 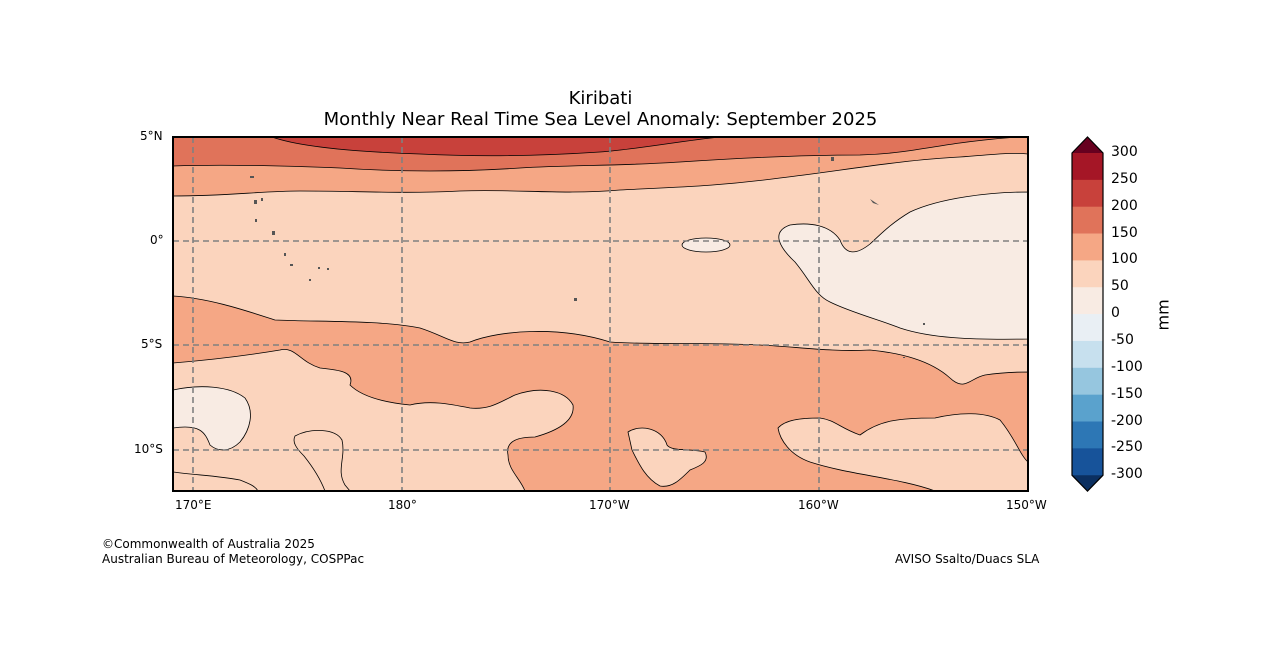 What do you see at coordinates (967, 559) in the screenshot?
I see `data-source-text: AVISO Ssalto/Duacs SLA` at bounding box center [967, 559].